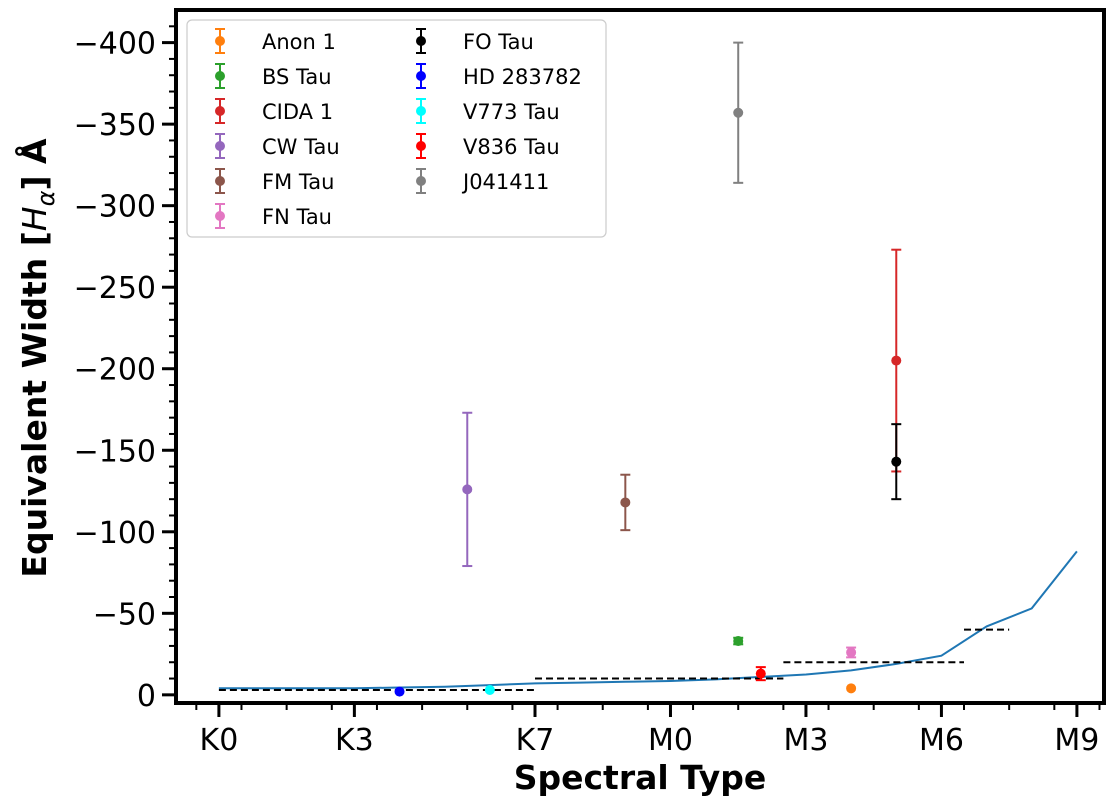 Image resolution: width=1114 pixels, height=805 pixels. What do you see at coordinates (115, 207) in the screenshot?
I see `y-tick-label-6: −300` at bounding box center [115, 207].